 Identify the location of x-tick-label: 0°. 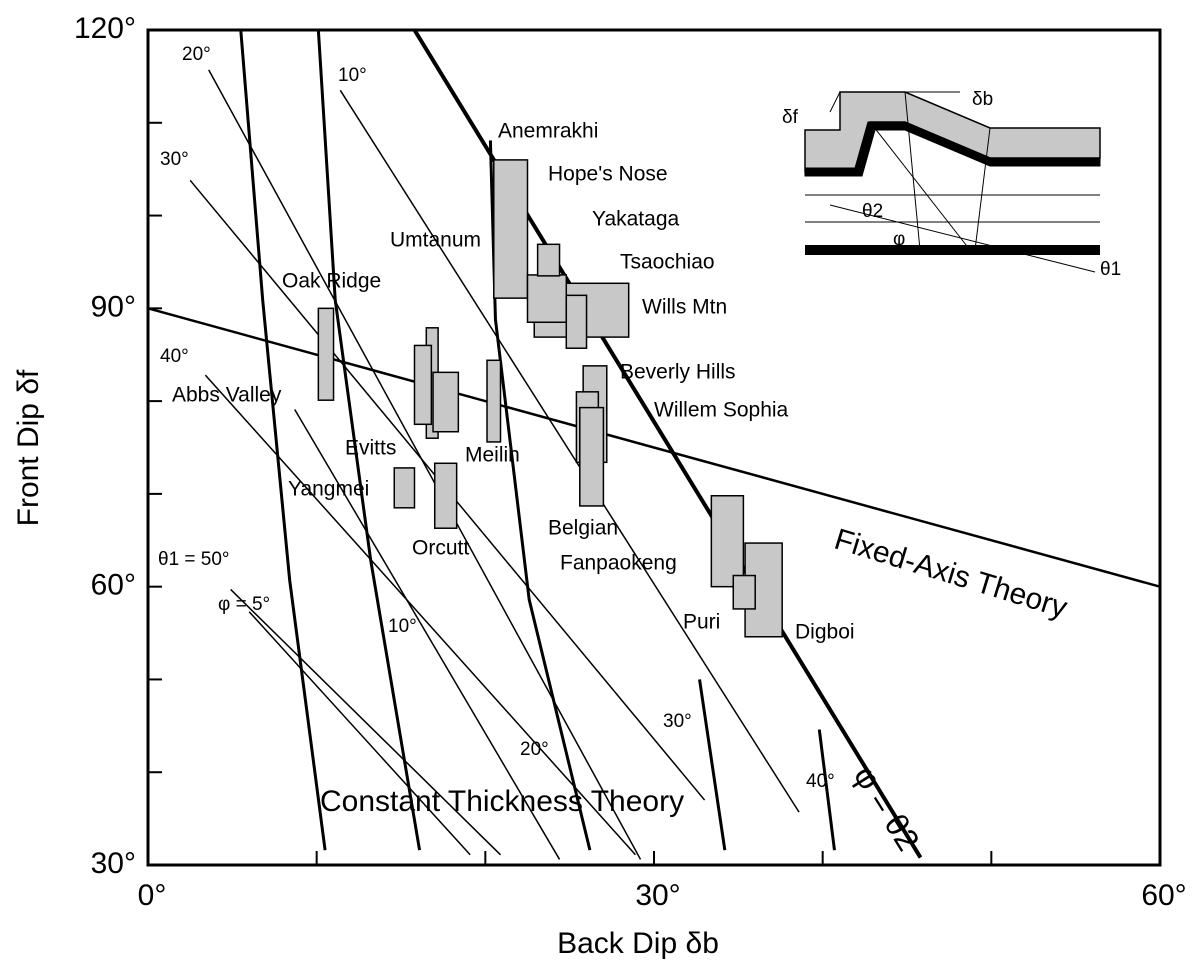
(152, 895).